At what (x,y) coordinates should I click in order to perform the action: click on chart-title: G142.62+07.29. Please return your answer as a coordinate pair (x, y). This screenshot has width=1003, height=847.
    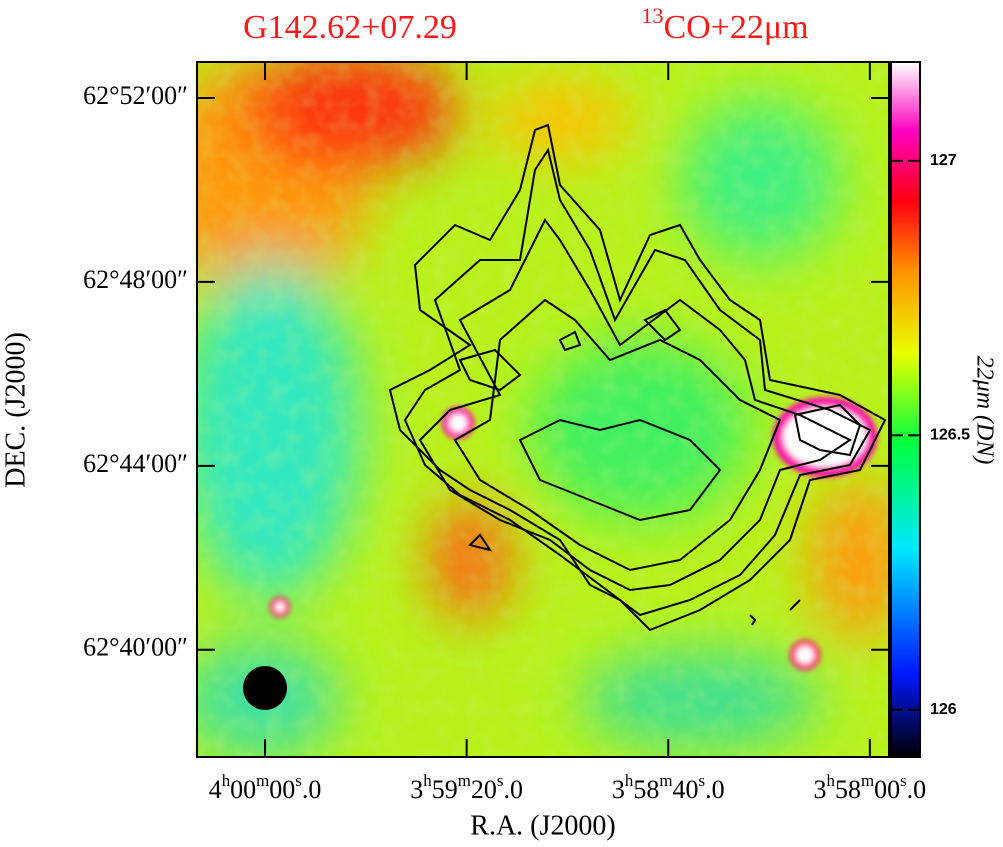
    Looking at the image, I should click on (350, 27).